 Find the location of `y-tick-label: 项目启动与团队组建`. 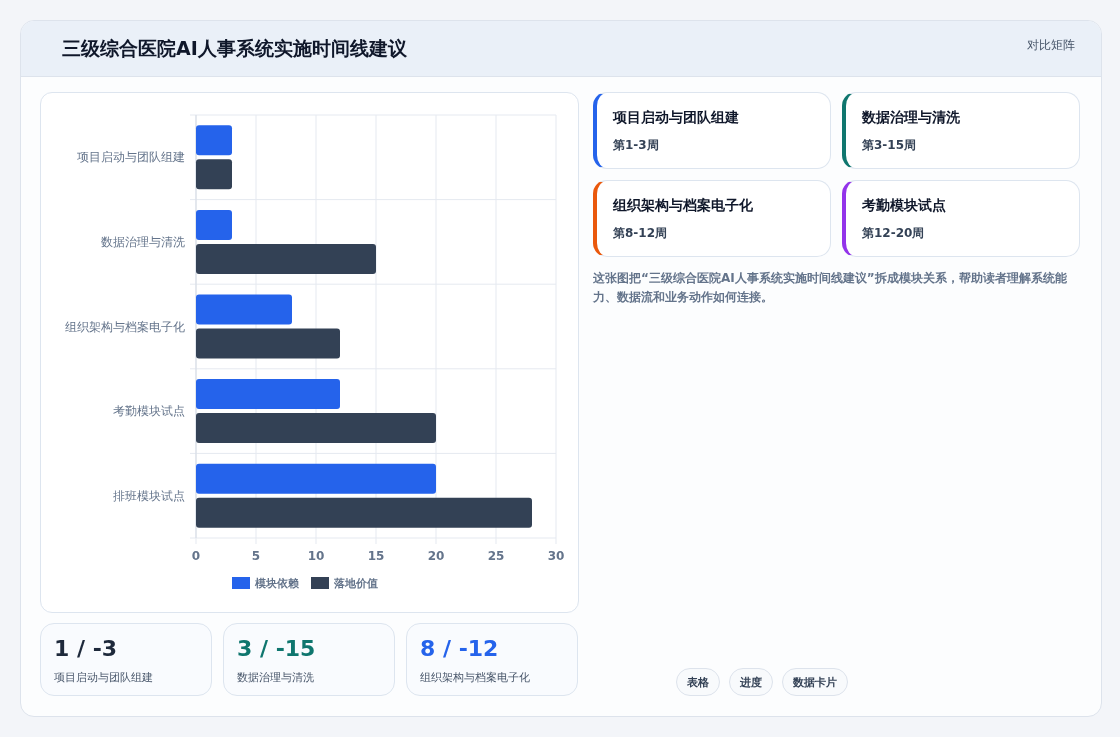

y-tick-label: 项目启动与团队组建 is located at coordinates (131, 157).